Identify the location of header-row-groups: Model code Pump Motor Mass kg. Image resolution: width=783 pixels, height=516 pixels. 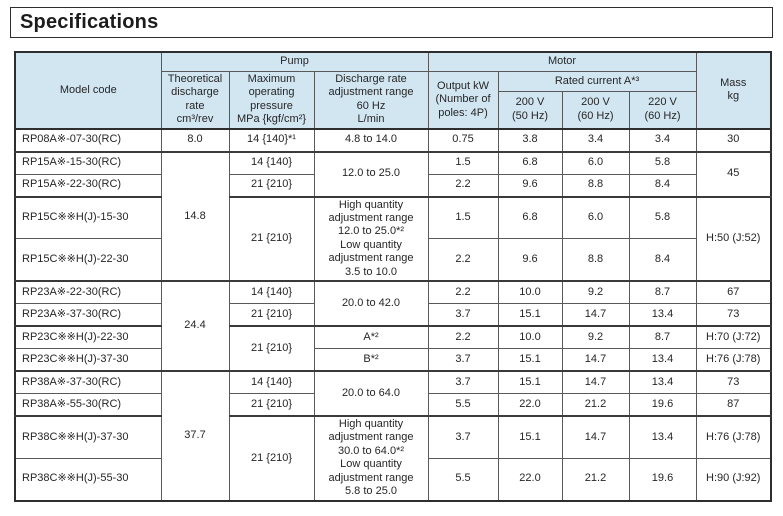
(393, 90).